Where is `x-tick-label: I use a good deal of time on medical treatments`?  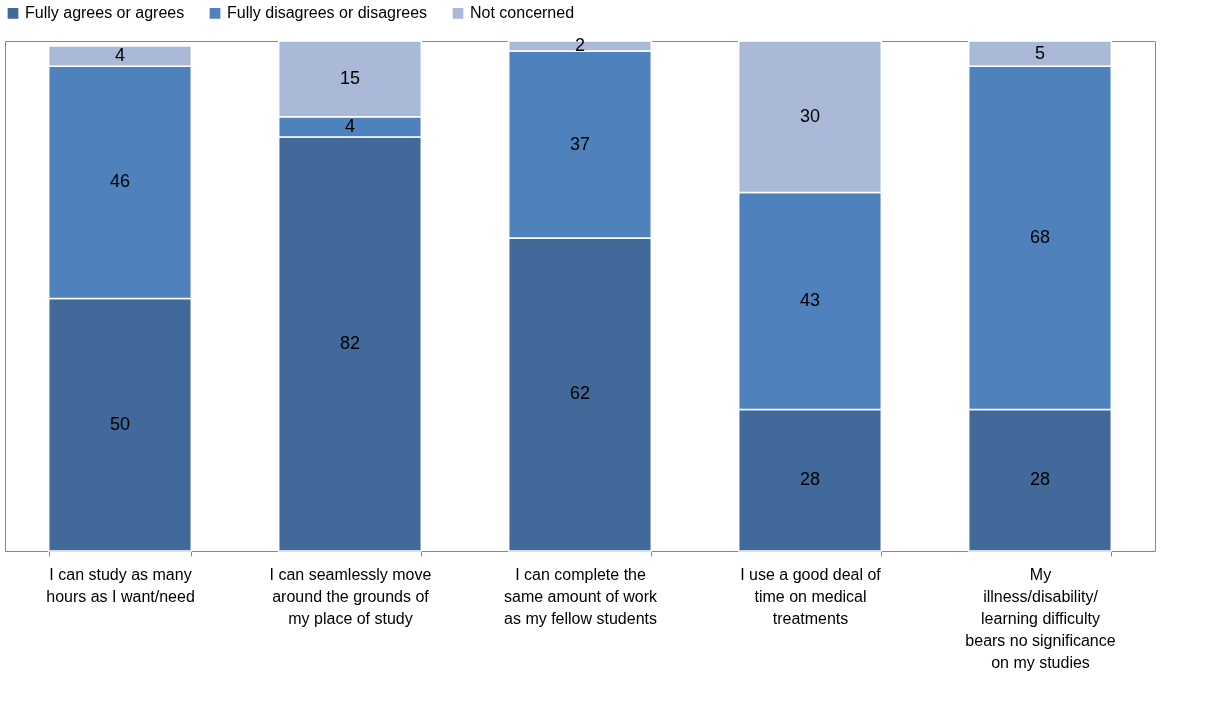
x-tick-label: I use a good deal of time on medical treatments is located at coordinates (811, 596).